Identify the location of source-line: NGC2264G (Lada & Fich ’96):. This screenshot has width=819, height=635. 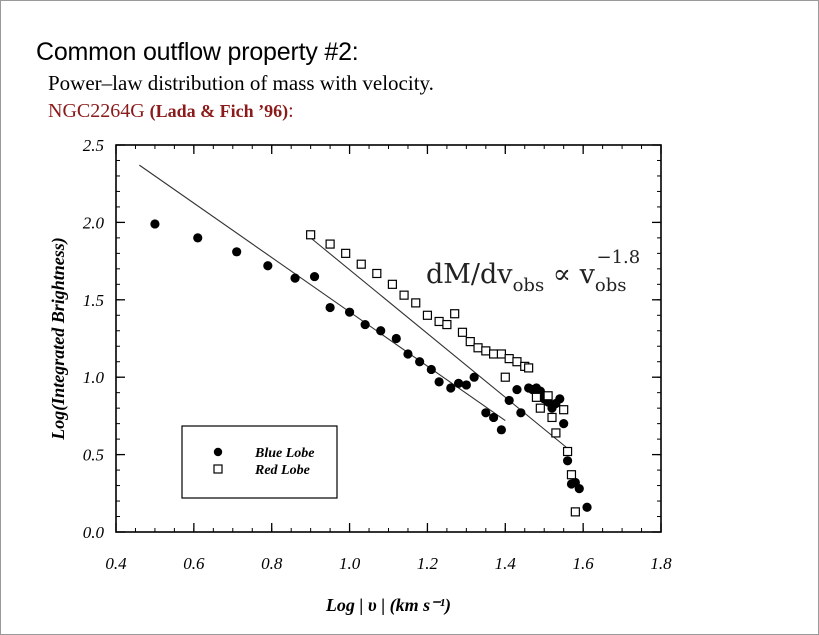
(171, 111).